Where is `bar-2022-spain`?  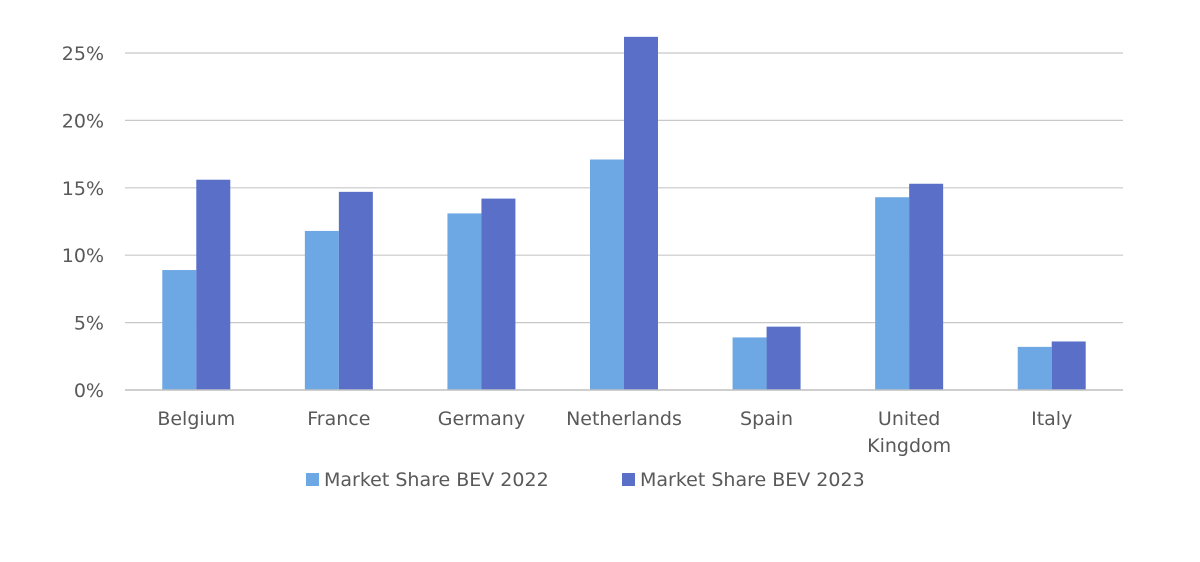 bar-2022-spain is located at coordinates (749, 363).